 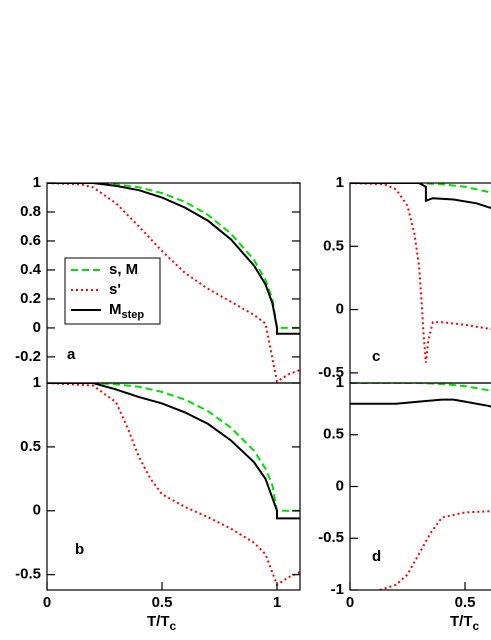 I want to click on x-tick-label: 1, so click(x=277, y=602).